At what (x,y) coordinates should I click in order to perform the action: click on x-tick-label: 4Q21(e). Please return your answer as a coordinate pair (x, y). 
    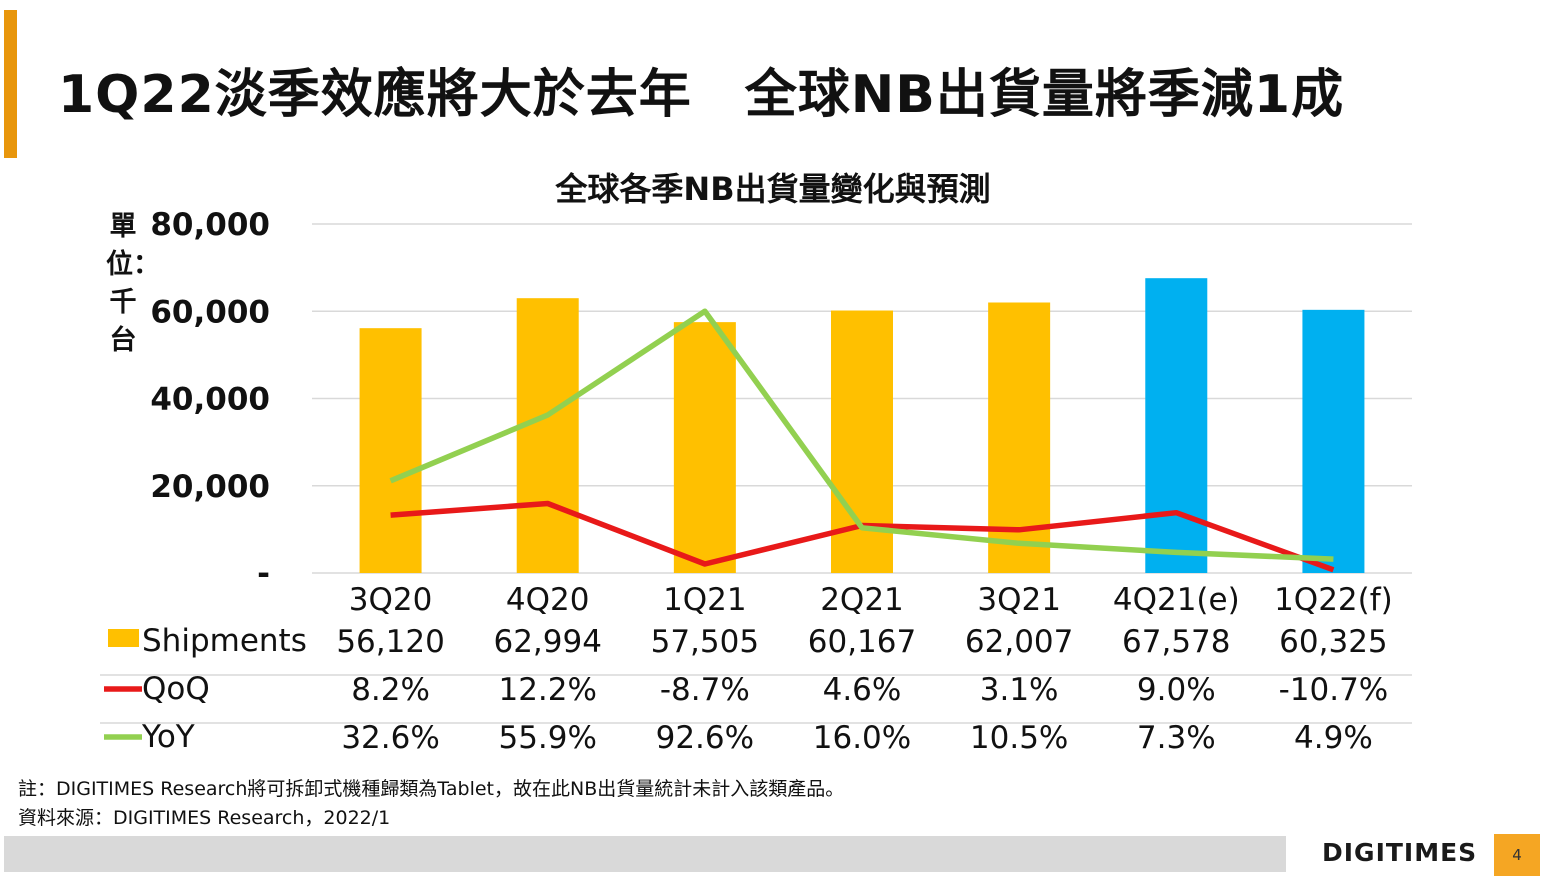
    Looking at the image, I should click on (1176, 600).